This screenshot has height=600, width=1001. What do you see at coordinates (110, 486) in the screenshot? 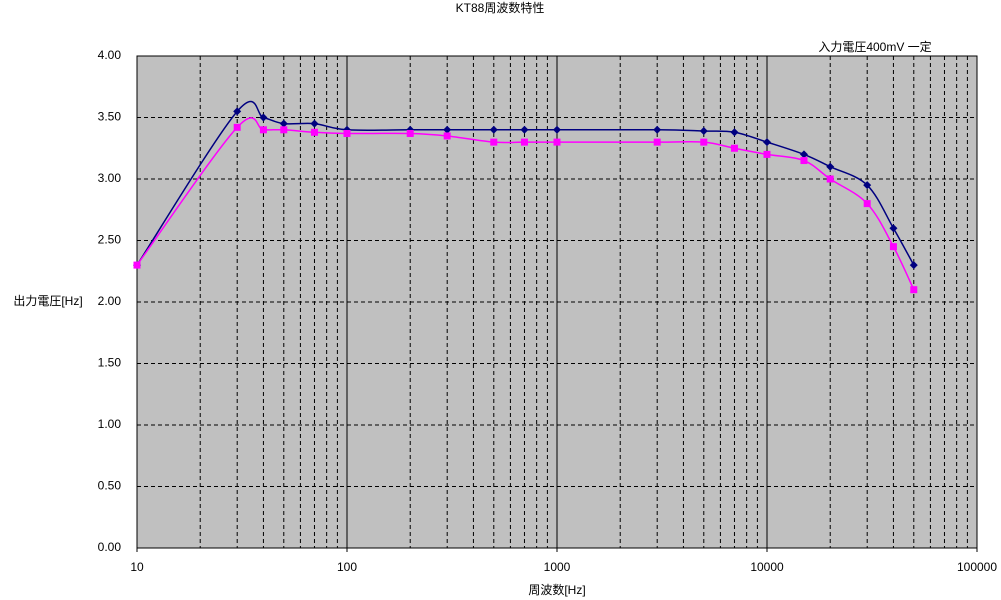
I see `y-tick-label: 0.50` at bounding box center [110, 486].